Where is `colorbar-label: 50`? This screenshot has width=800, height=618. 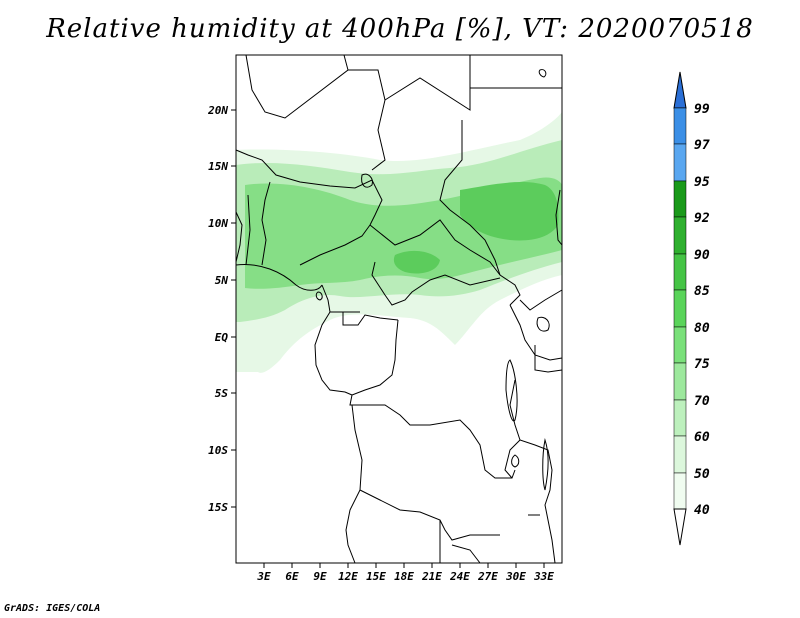
colorbar-label: 50 is located at coordinates (702, 474).